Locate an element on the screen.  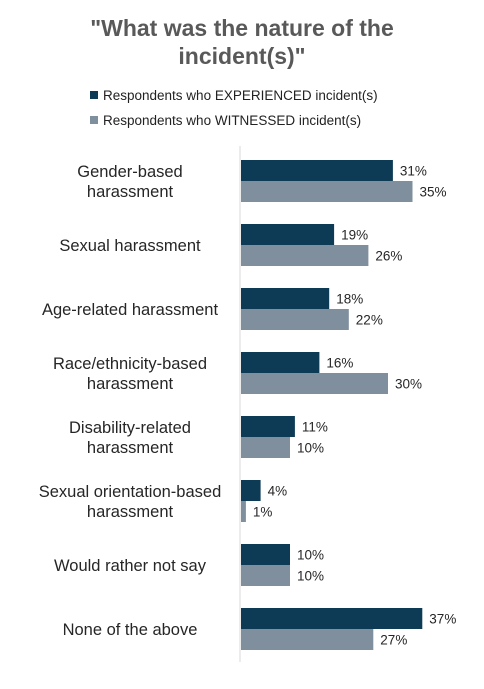
data-label-experienced: 31% is located at coordinates (413, 171).